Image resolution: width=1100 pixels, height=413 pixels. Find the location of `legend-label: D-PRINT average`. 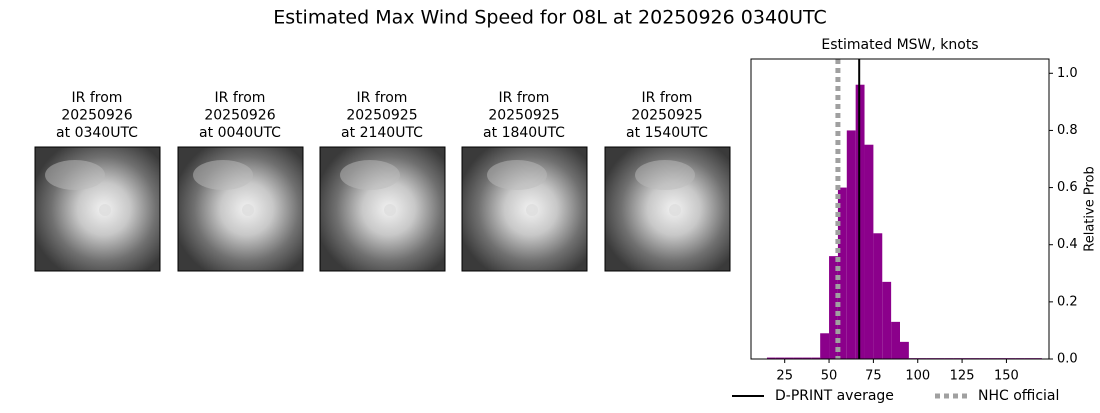

legend-label: D-PRINT average is located at coordinates (834, 396).